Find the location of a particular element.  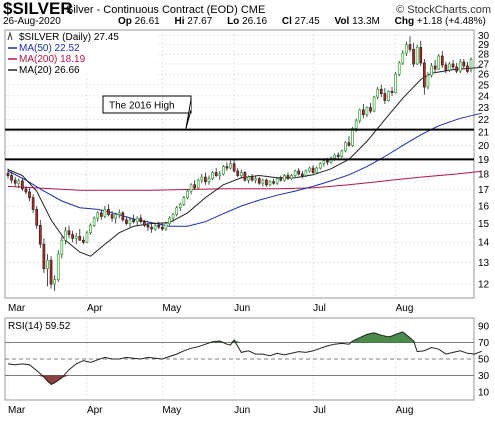

price-axis-tick-label: 21 is located at coordinates (484, 133).